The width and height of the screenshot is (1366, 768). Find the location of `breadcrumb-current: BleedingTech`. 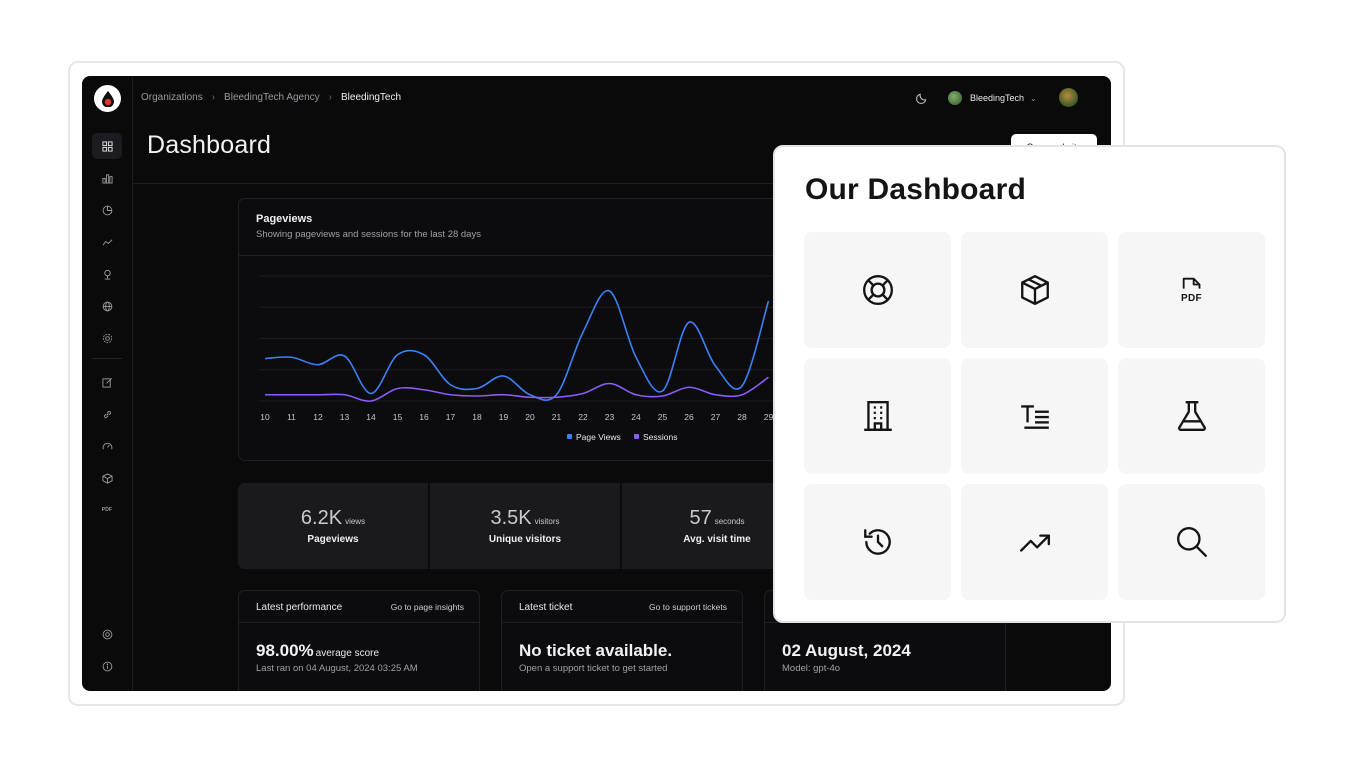

breadcrumb-current: BleedingTech is located at coordinates (371, 97).